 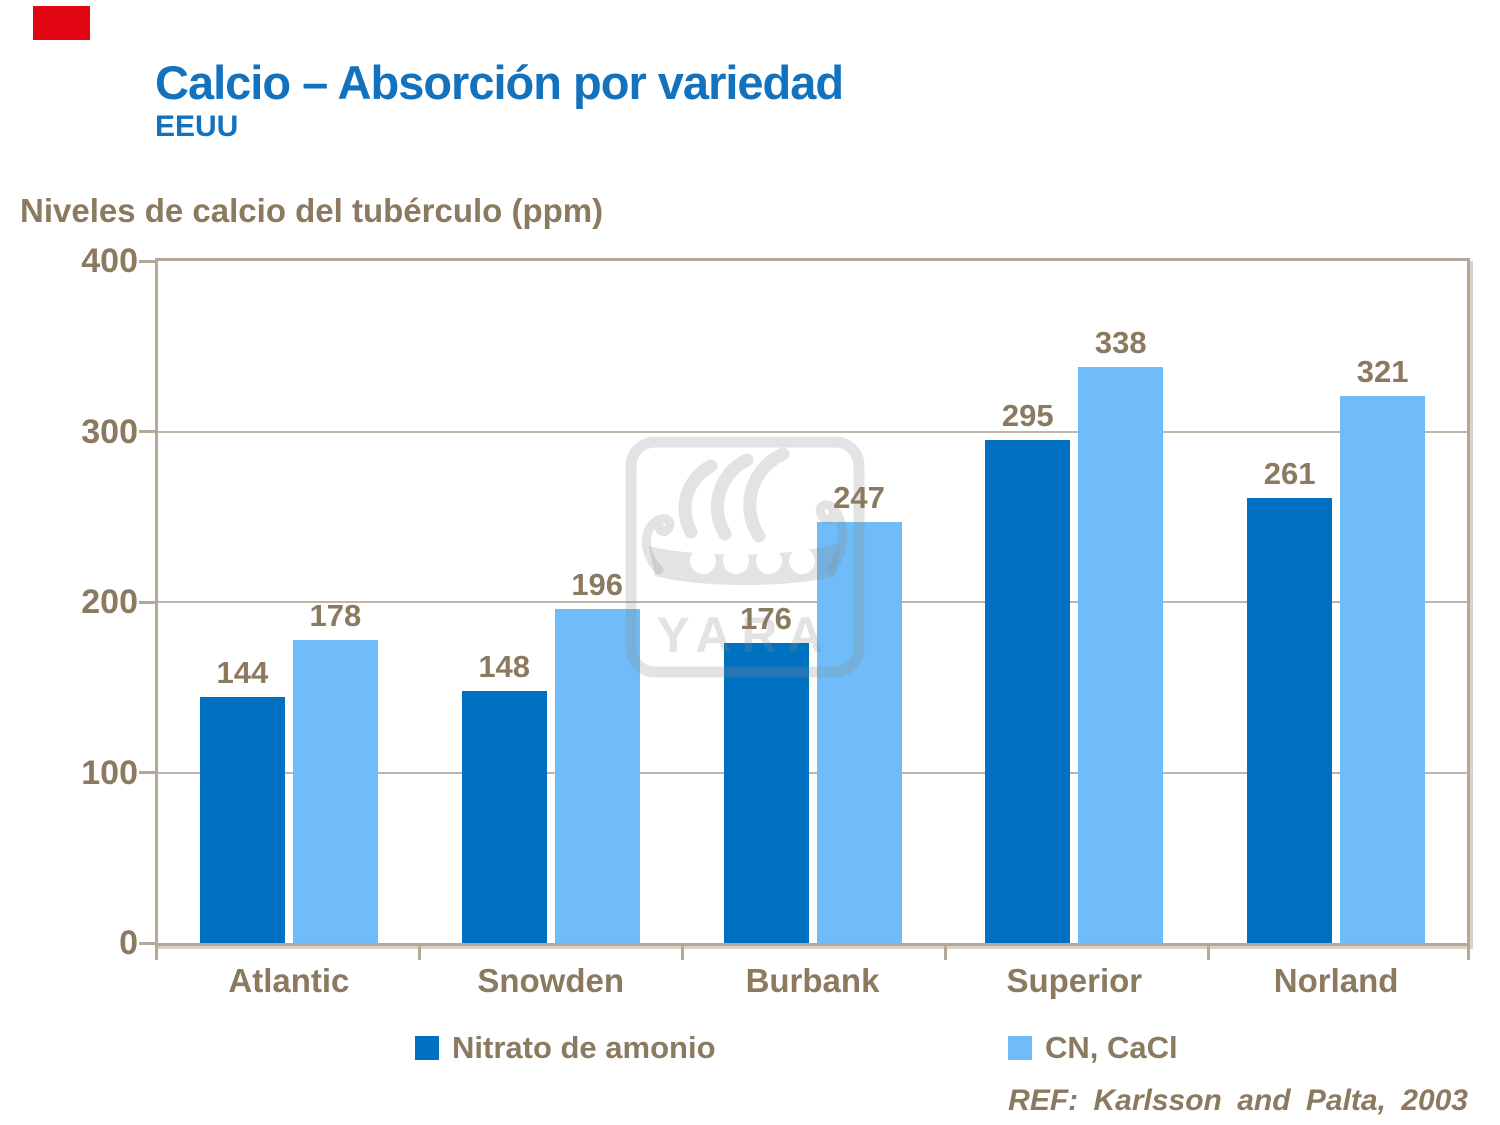 I want to click on chart-axis-title: Niveles de calcio del tubérculo (ppm), so click(x=312, y=210).